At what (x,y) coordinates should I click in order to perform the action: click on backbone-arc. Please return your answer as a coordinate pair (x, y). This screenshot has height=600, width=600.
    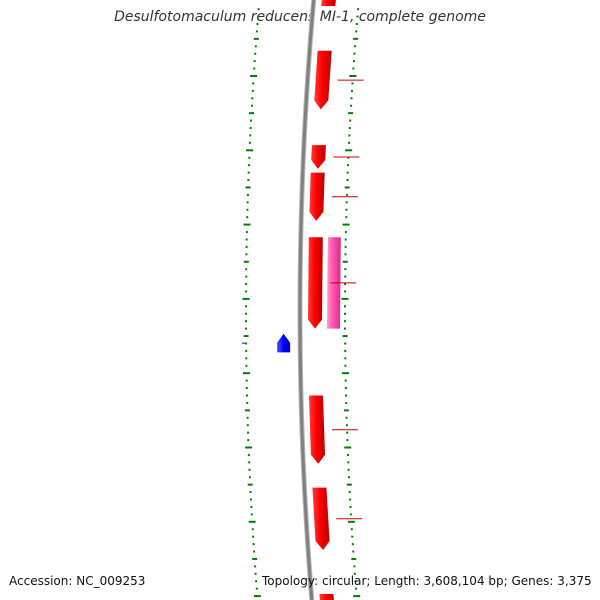
    Looking at the image, I should click on (307, 300).